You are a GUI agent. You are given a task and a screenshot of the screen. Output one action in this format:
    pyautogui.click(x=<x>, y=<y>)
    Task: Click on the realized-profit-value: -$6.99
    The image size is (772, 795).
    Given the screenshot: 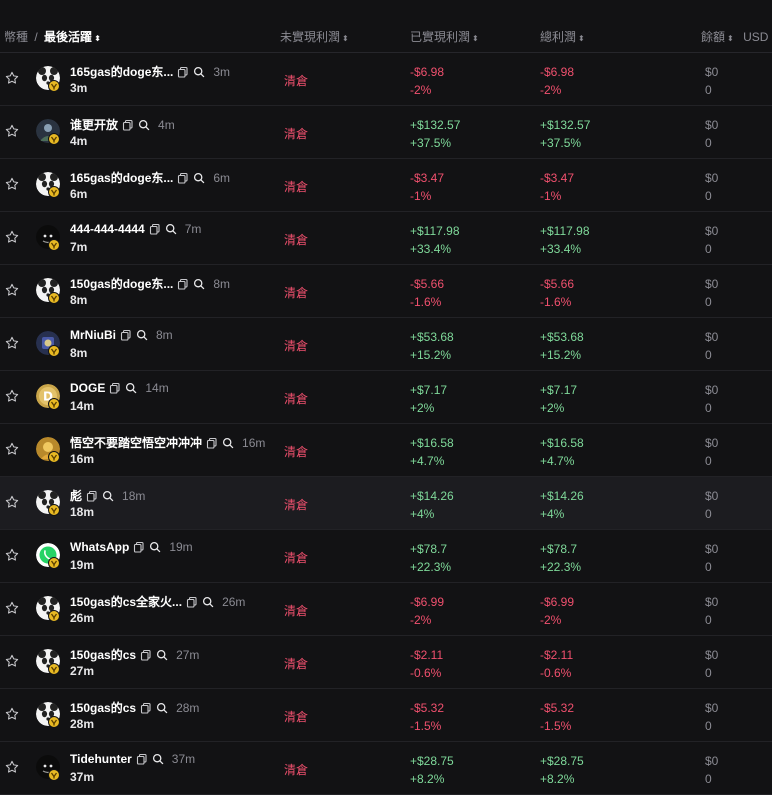 What is the action you would take?
    pyautogui.click(x=427, y=602)
    